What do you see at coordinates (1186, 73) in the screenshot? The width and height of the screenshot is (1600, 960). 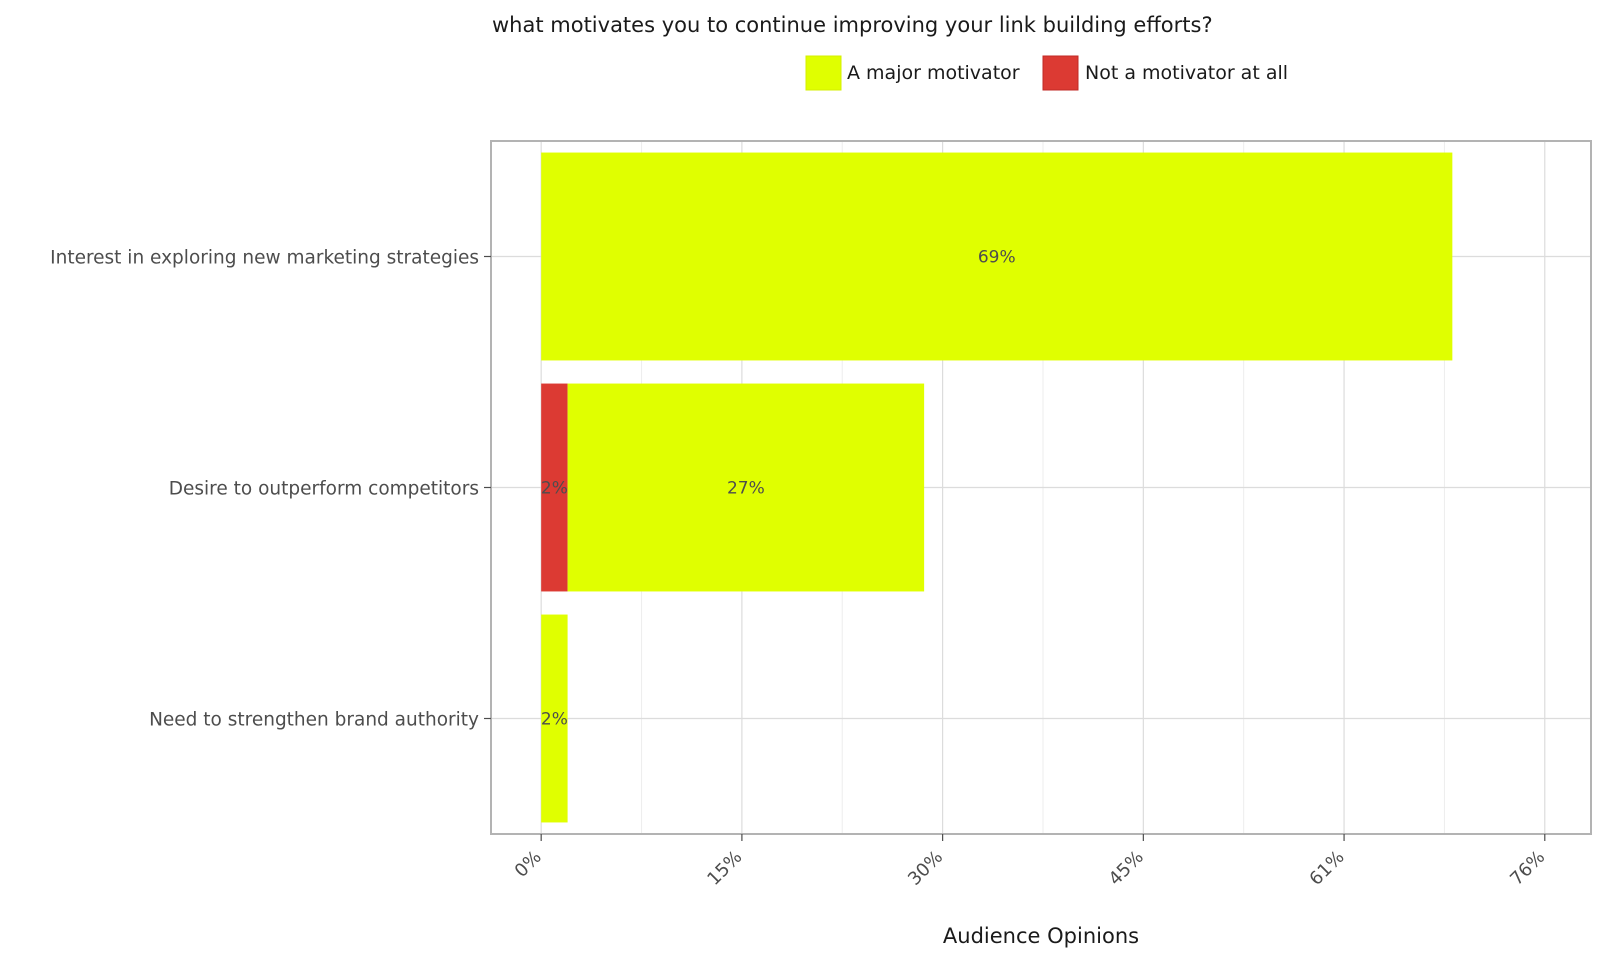 I see `legend-label: Not a motivator at all` at bounding box center [1186, 73].